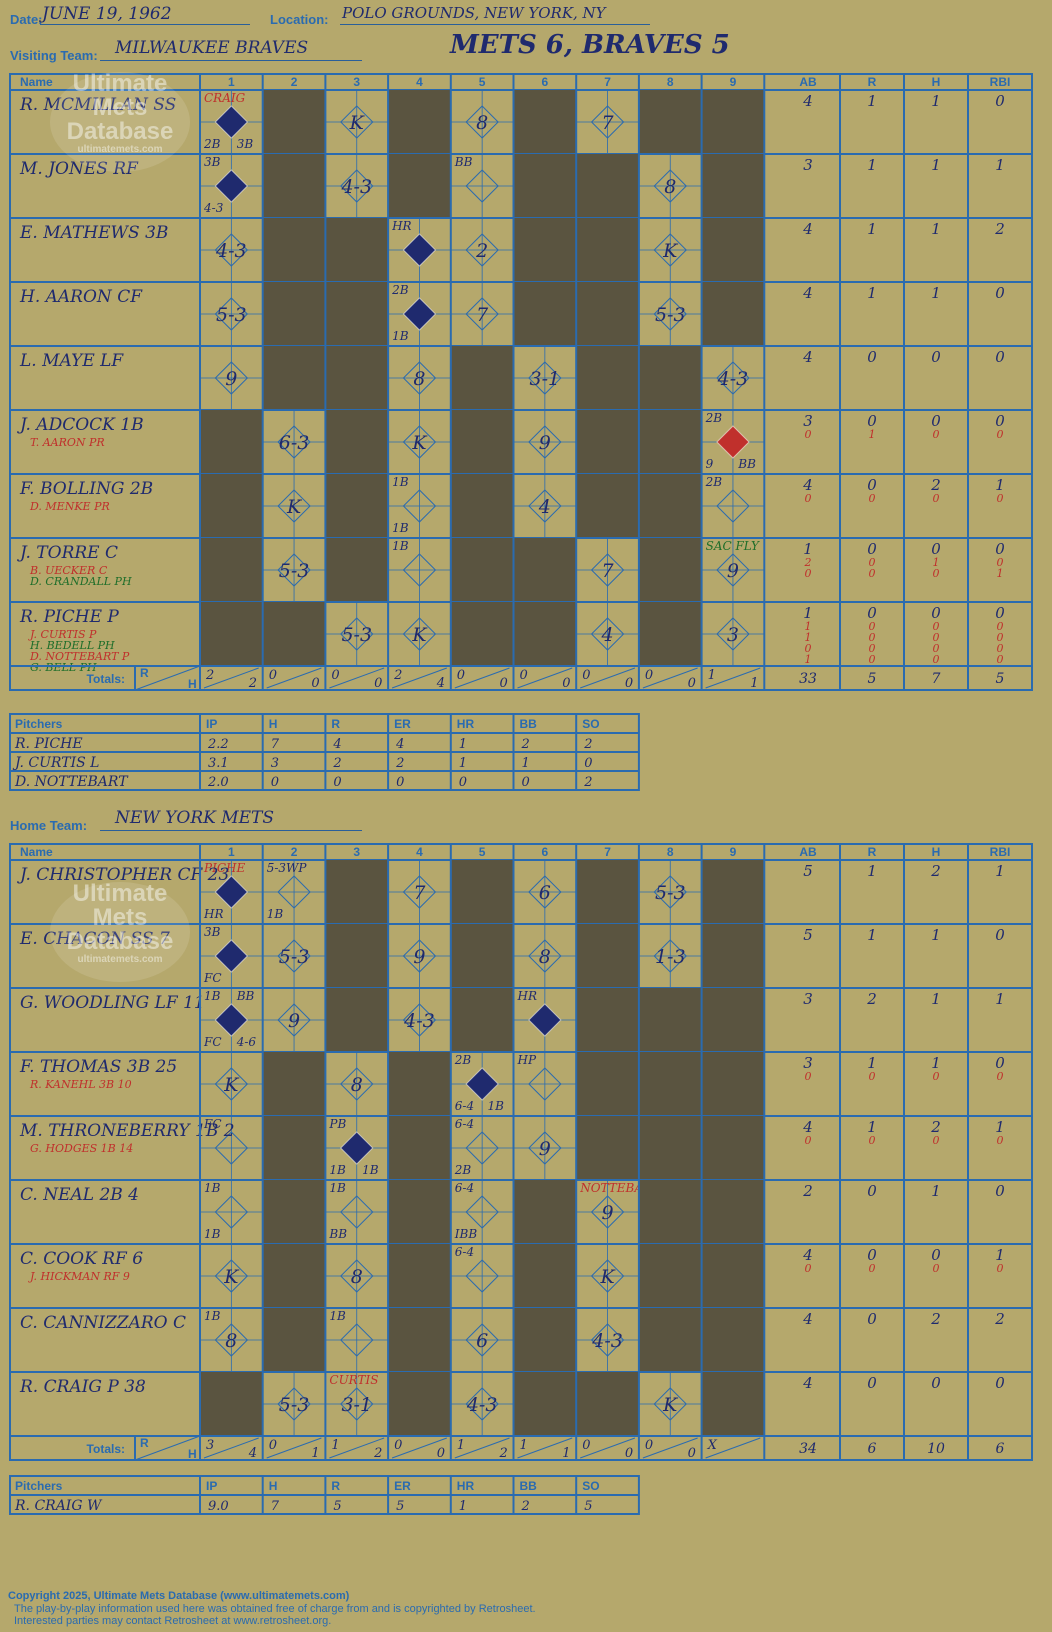 Image resolution: width=1052 pixels, height=1632 pixels. What do you see at coordinates (808, 562) in the screenshot?
I see `stat-ab: 2` at bounding box center [808, 562].